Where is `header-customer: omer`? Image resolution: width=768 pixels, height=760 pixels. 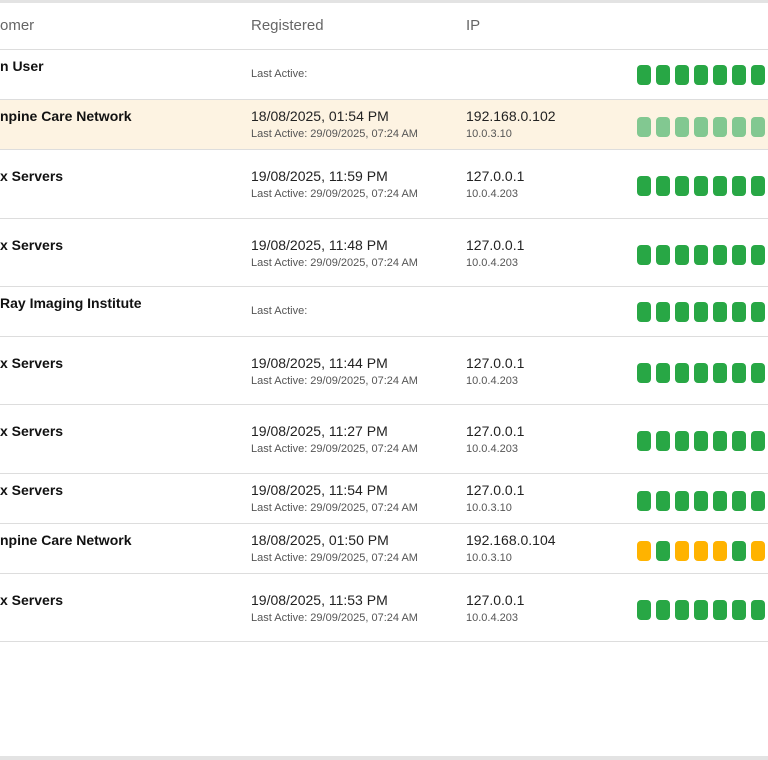 header-customer: omer is located at coordinates (17, 25).